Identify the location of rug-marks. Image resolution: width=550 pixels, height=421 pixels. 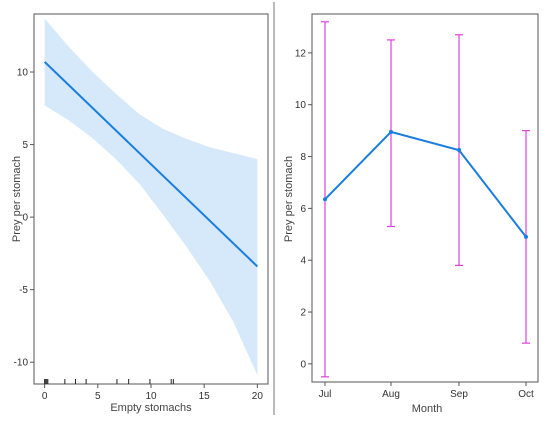
(109, 381).